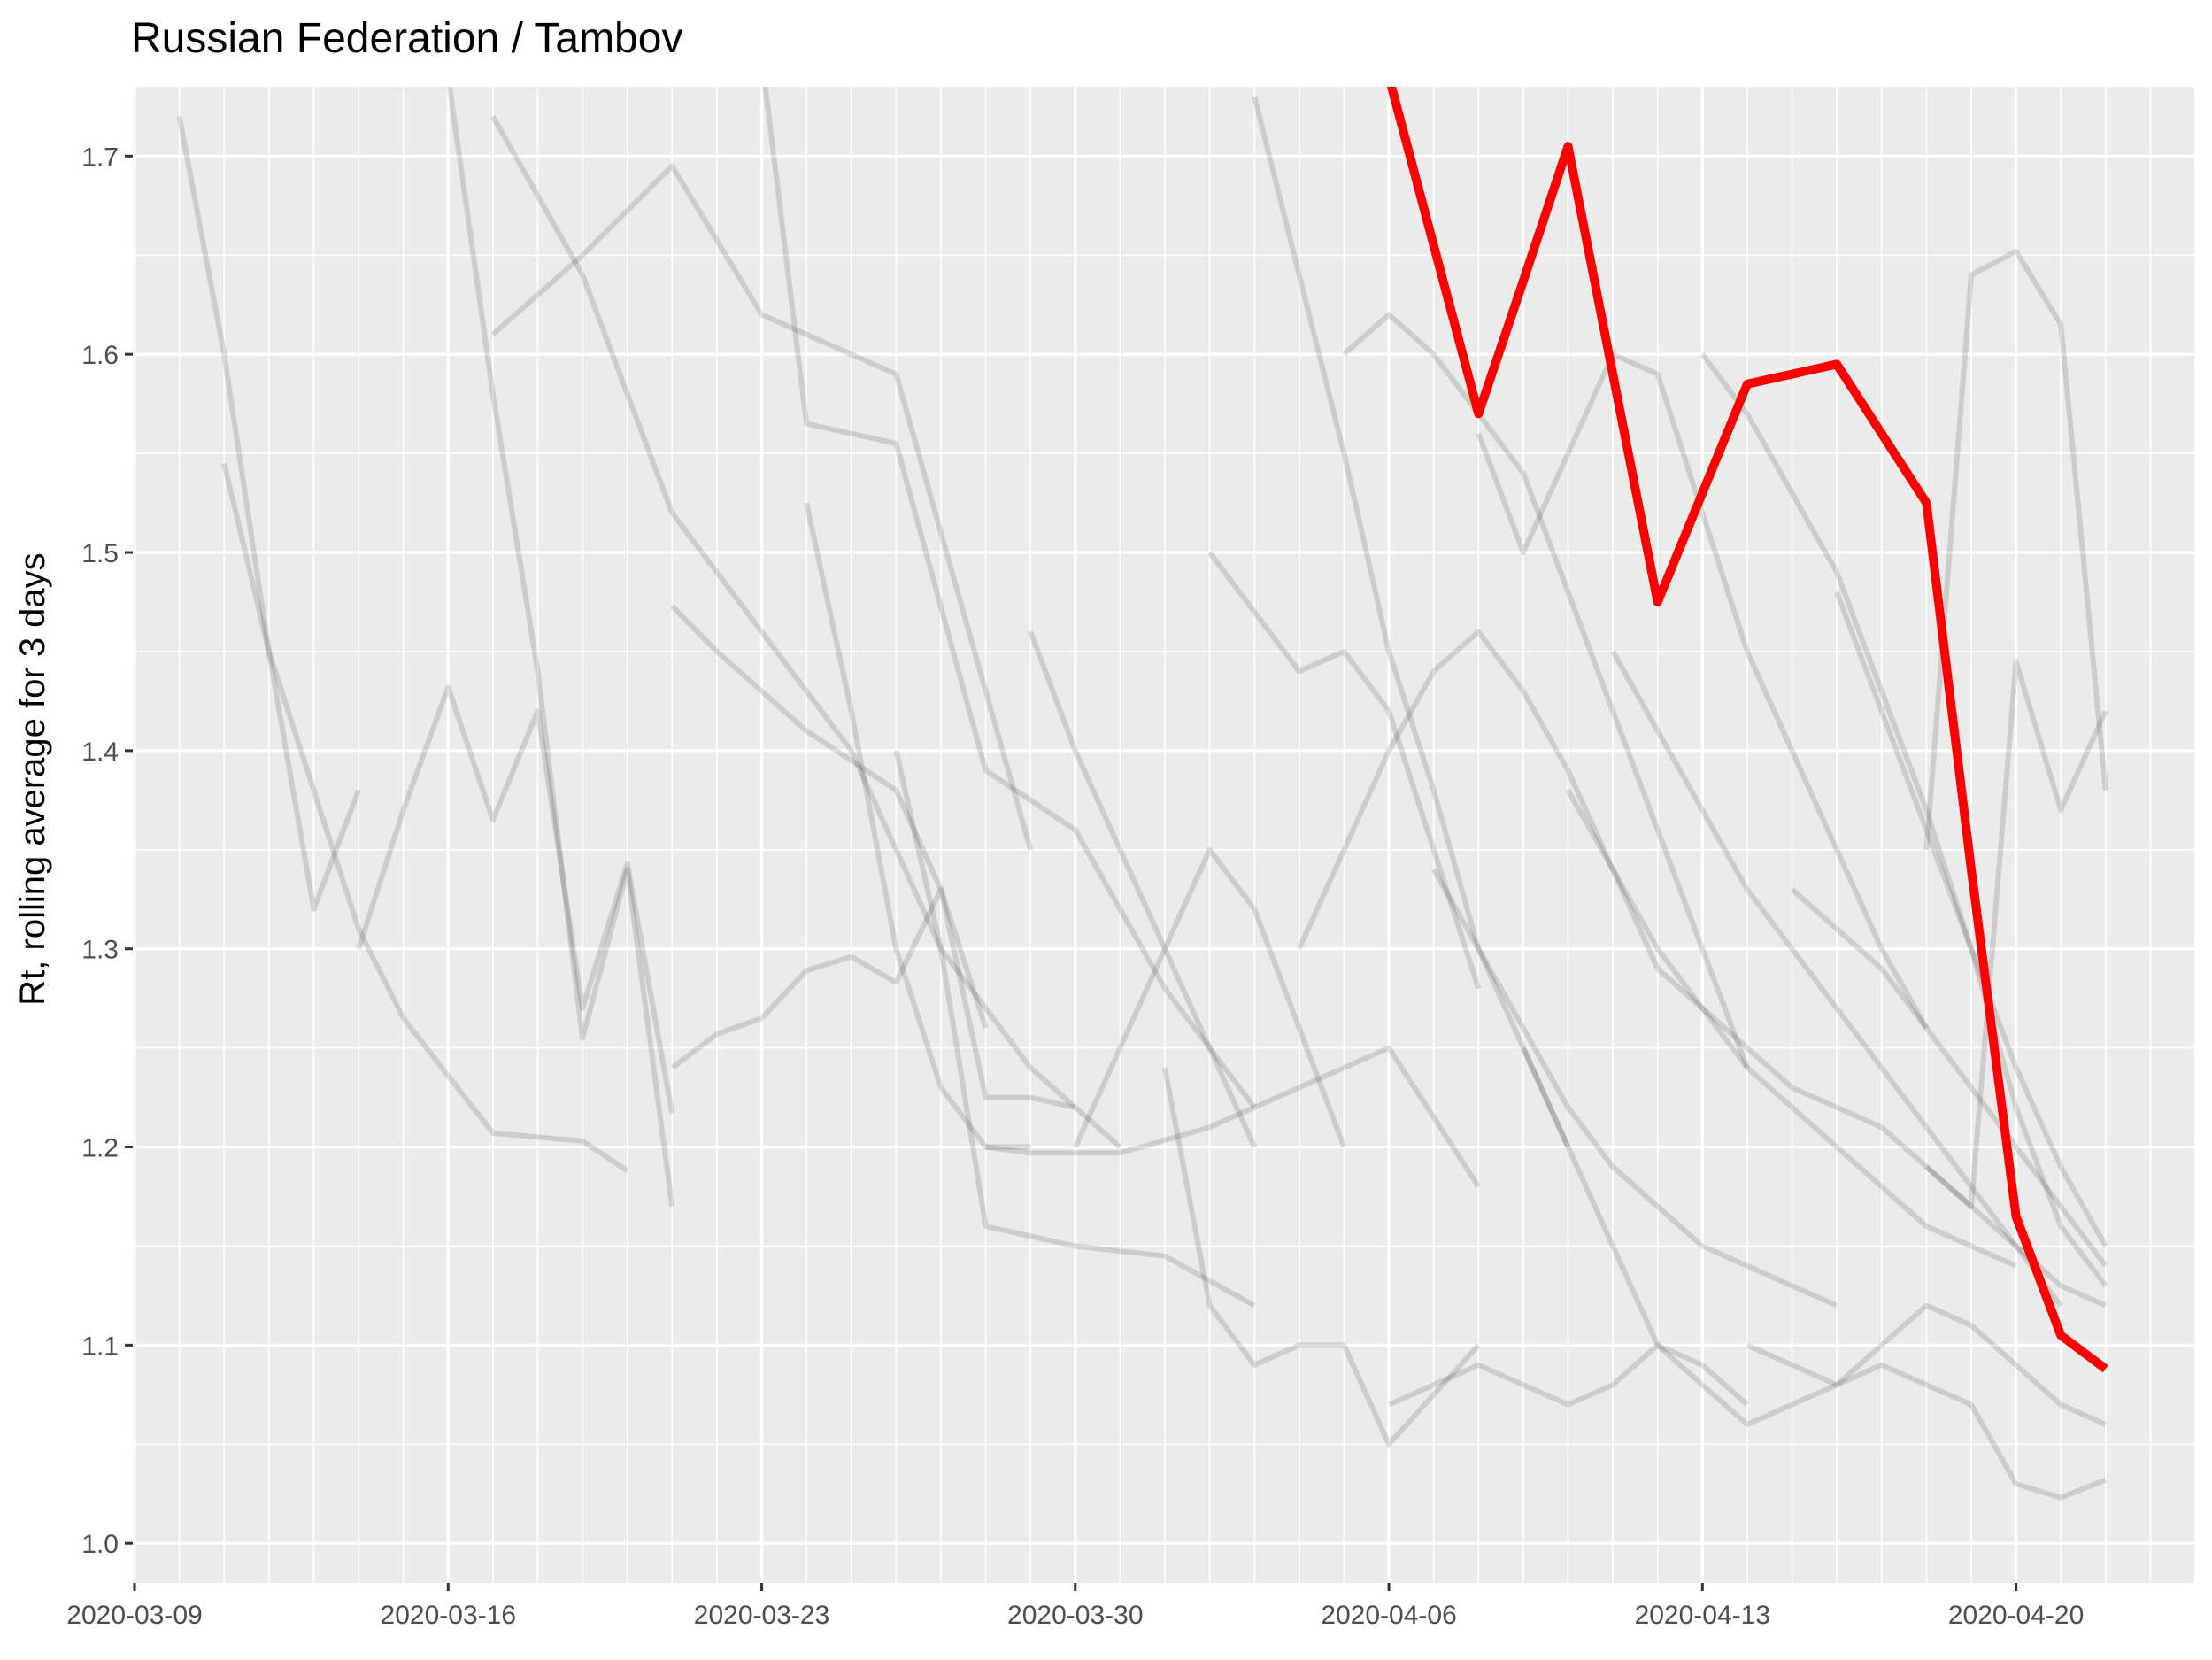 The width and height of the screenshot is (2212, 1660). Describe the element at coordinates (100, 553) in the screenshot. I see `y-tick-label: 1.5` at that location.